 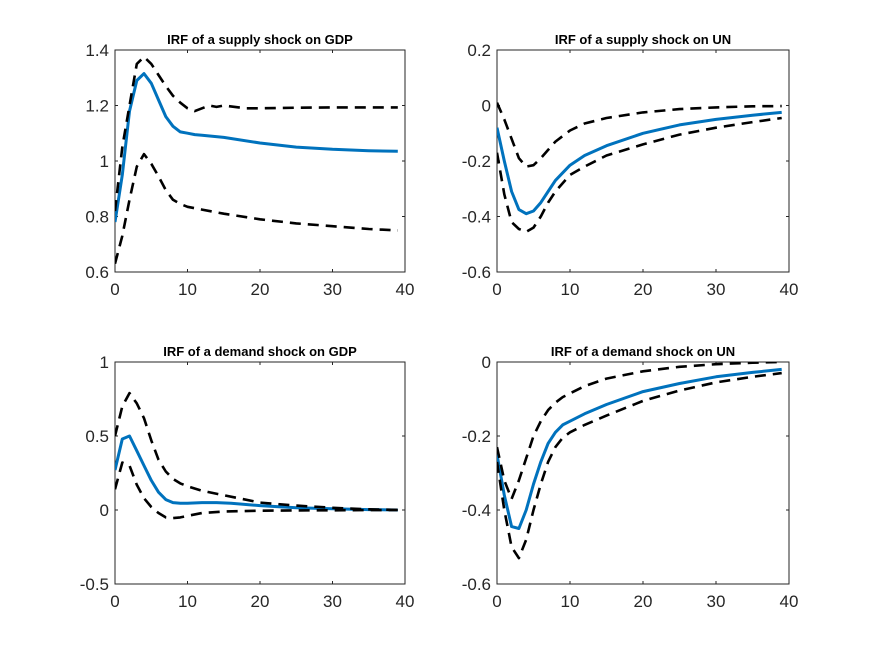 What do you see at coordinates (97, 106) in the screenshot?
I see `y-tick-label: 1.2` at bounding box center [97, 106].